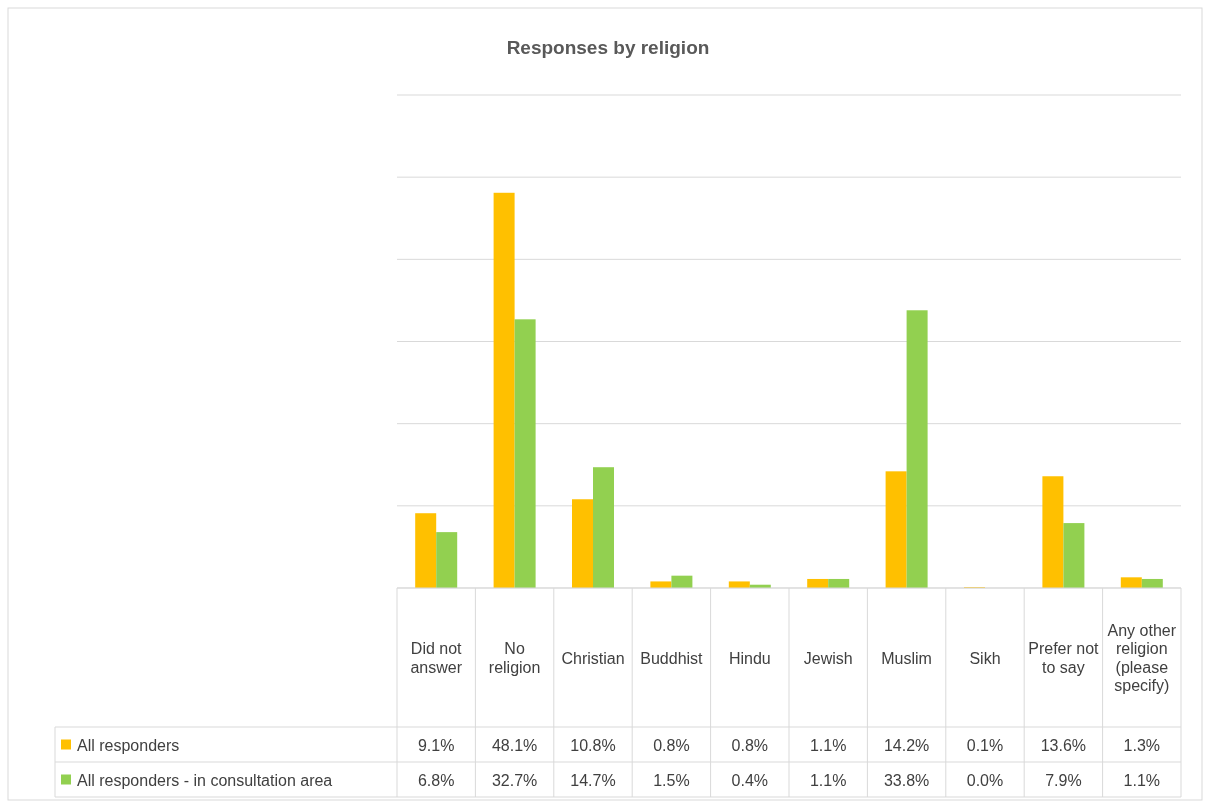  What do you see at coordinates (593, 745) in the screenshot?
I see `data-label: 10.8%` at bounding box center [593, 745].